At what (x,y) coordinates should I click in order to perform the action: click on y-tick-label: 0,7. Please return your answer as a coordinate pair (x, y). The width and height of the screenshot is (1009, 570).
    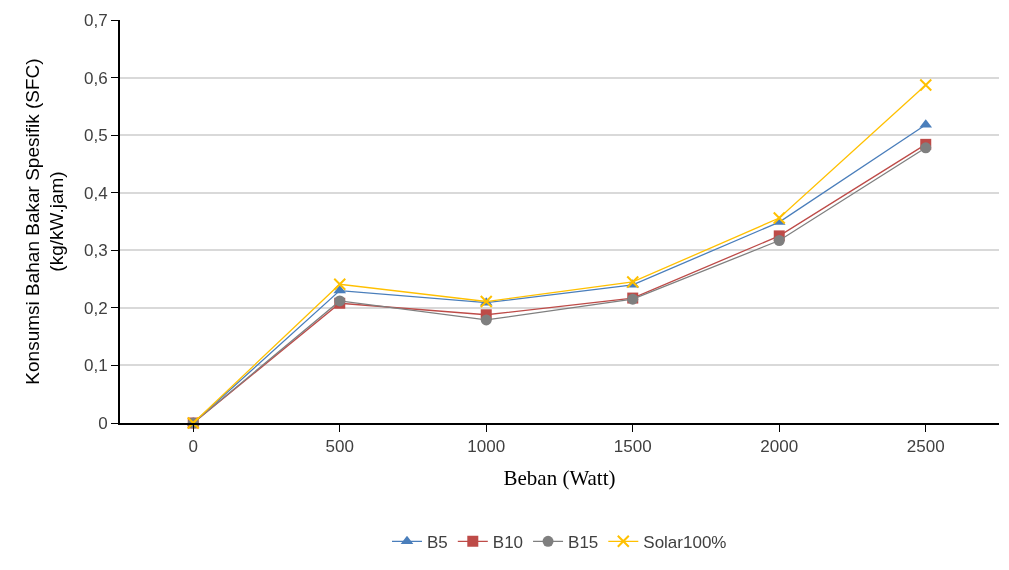
    Looking at the image, I should click on (95, 20).